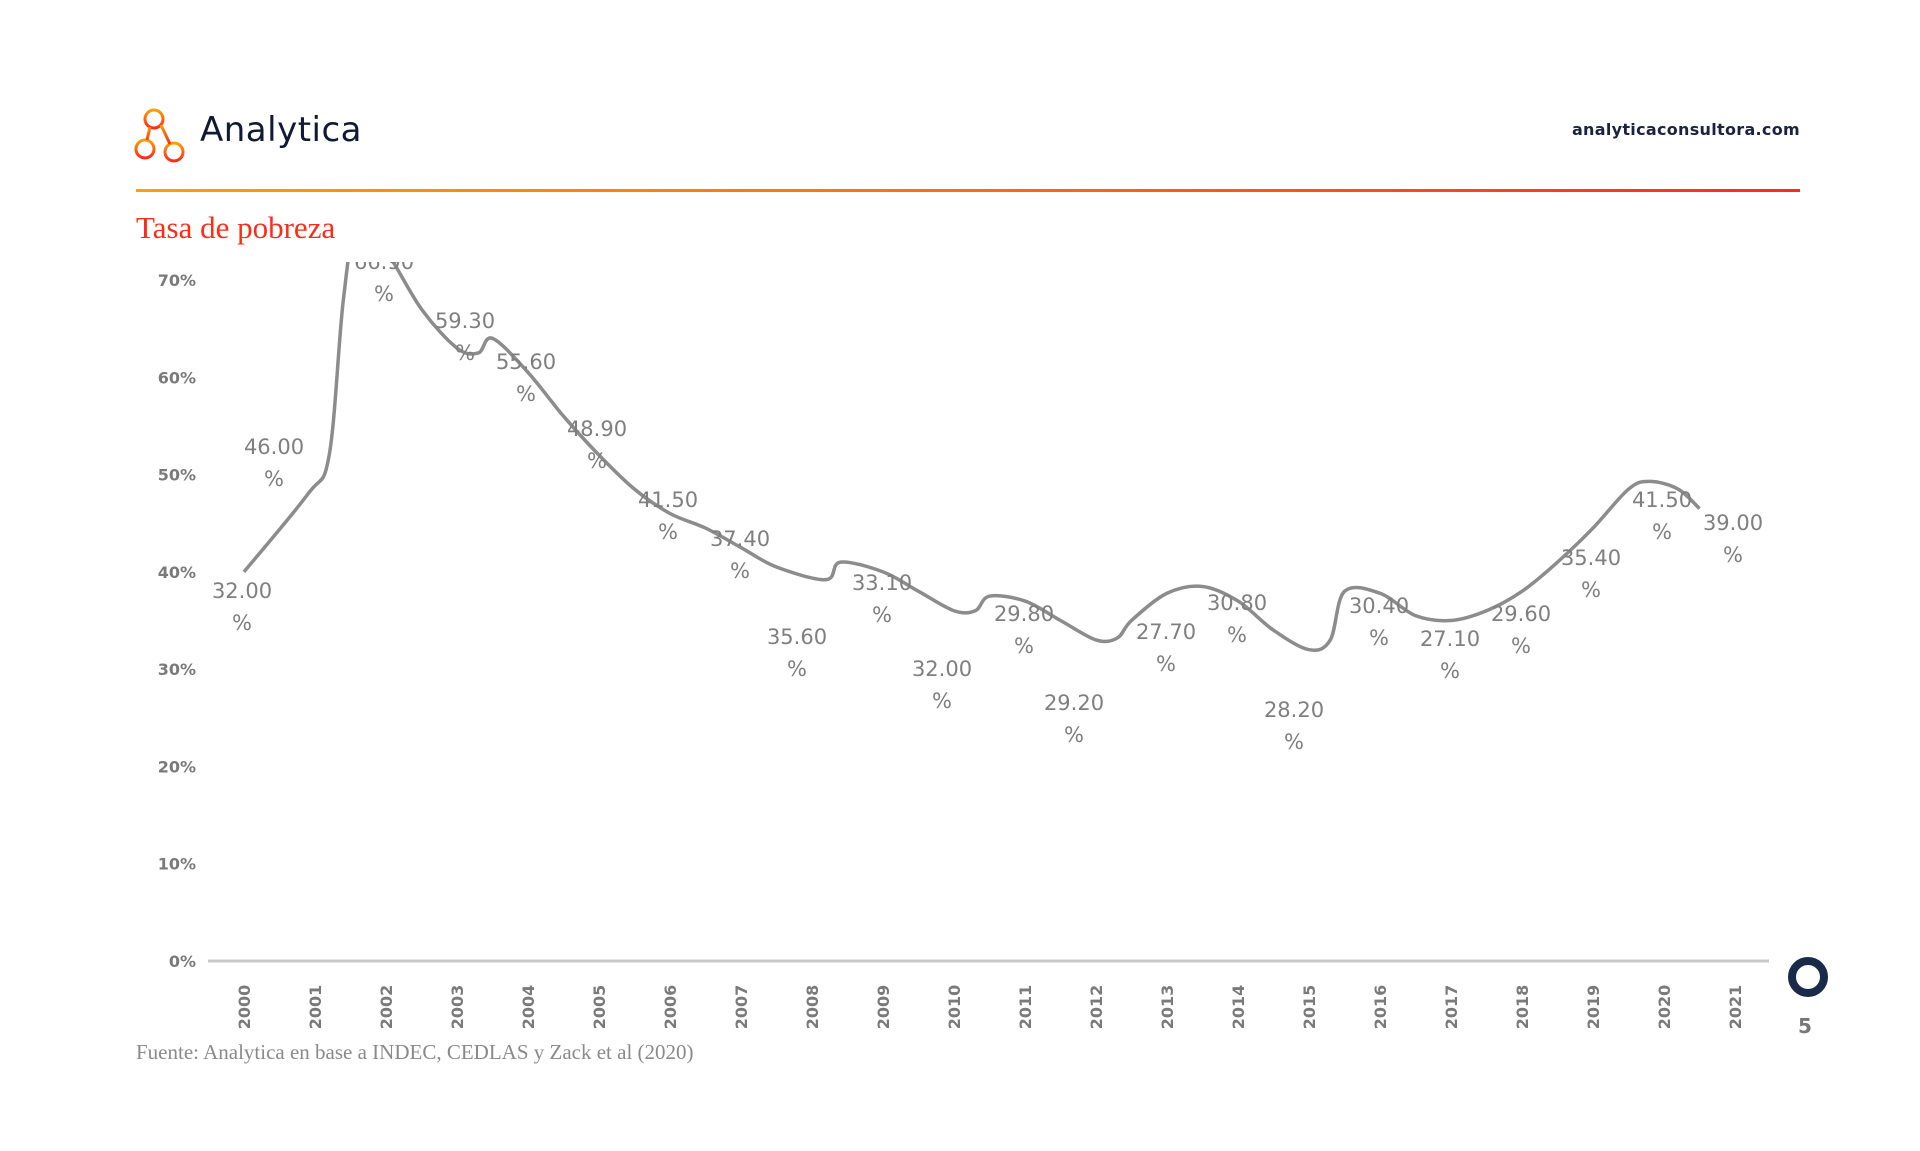  What do you see at coordinates (1593, 1007) in the screenshot?
I see `x-tick-label: 2019` at bounding box center [1593, 1007].